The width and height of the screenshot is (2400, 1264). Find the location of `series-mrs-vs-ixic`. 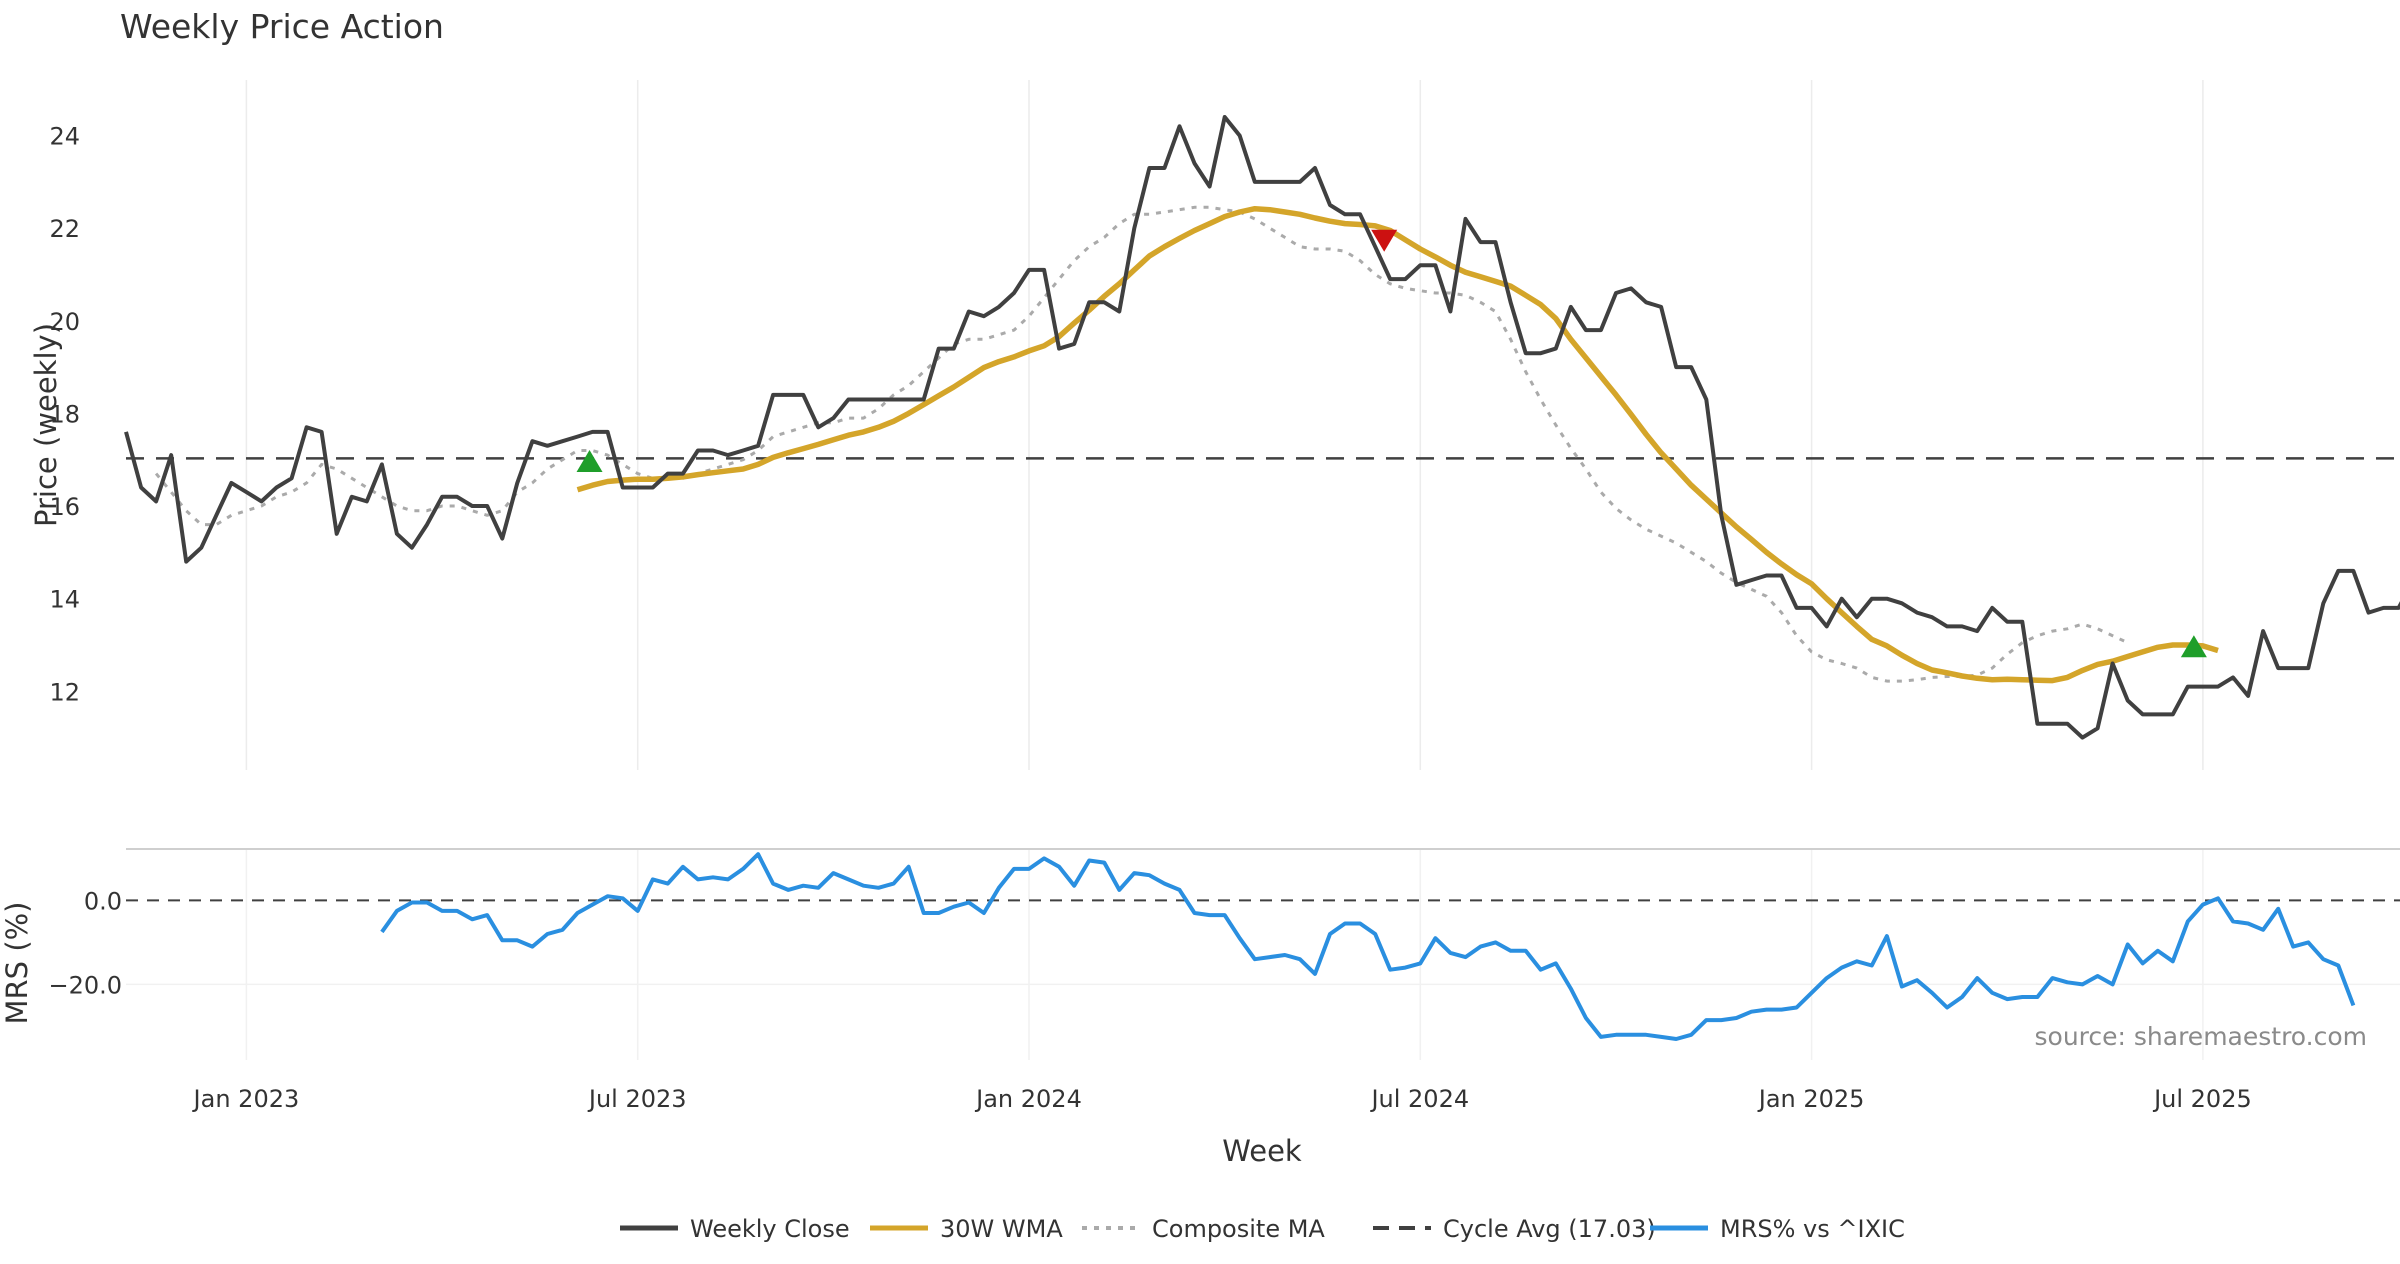

series-mrs-vs-ixic is located at coordinates (1368, 946).